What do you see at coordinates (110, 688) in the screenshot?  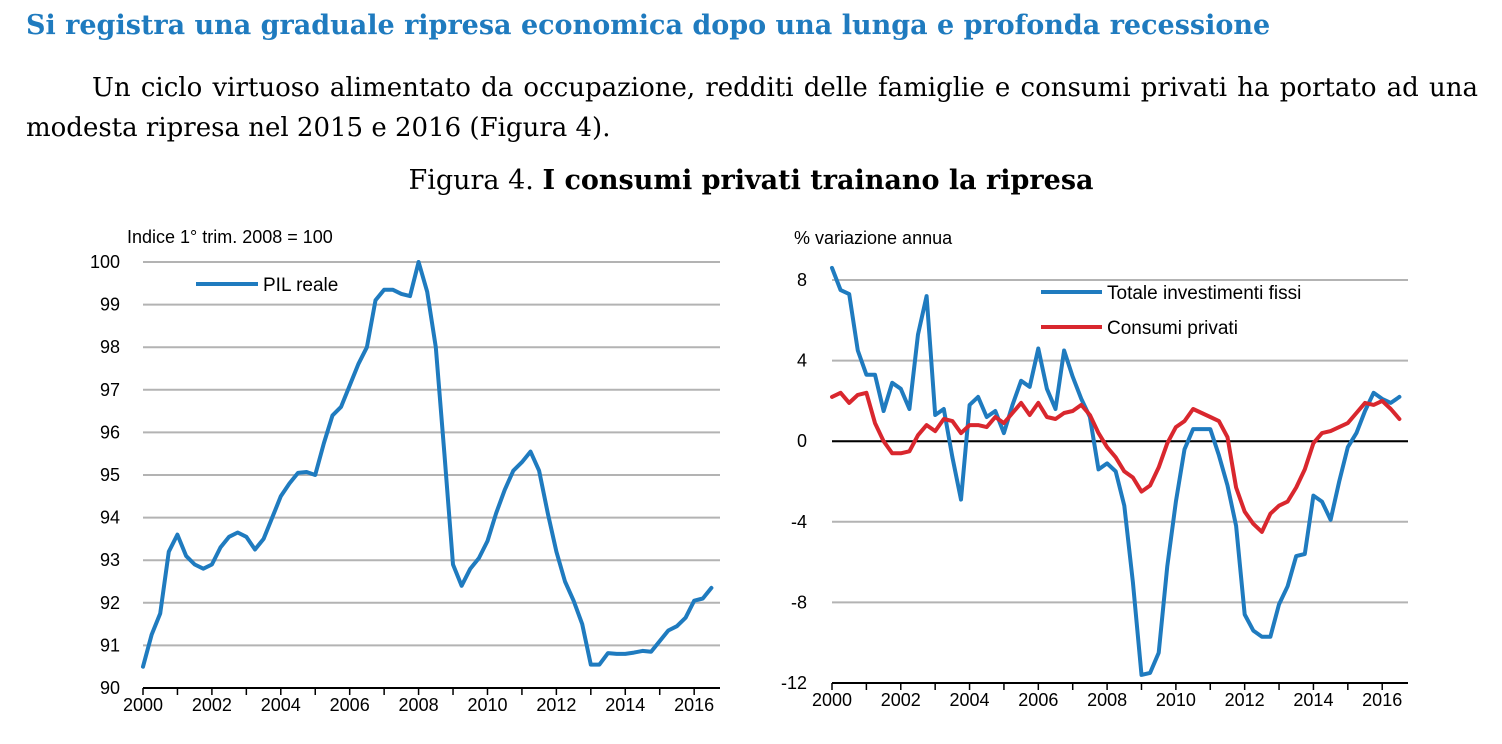 I see `gdp-y-tick-label: 90` at bounding box center [110, 688].